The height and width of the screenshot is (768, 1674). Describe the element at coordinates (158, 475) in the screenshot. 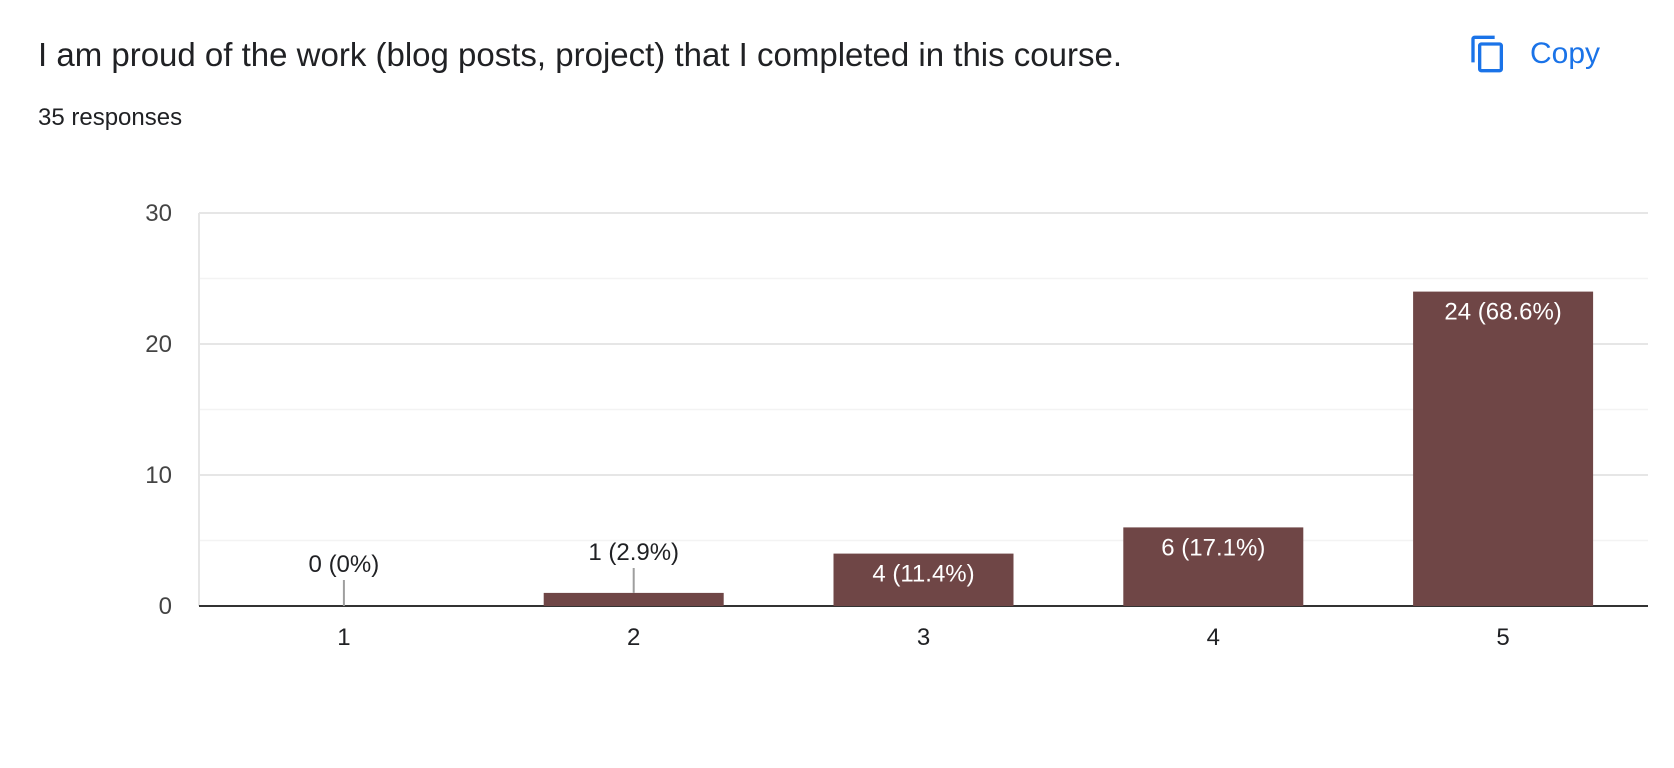

I see `y-tick-label: 10` at that location.